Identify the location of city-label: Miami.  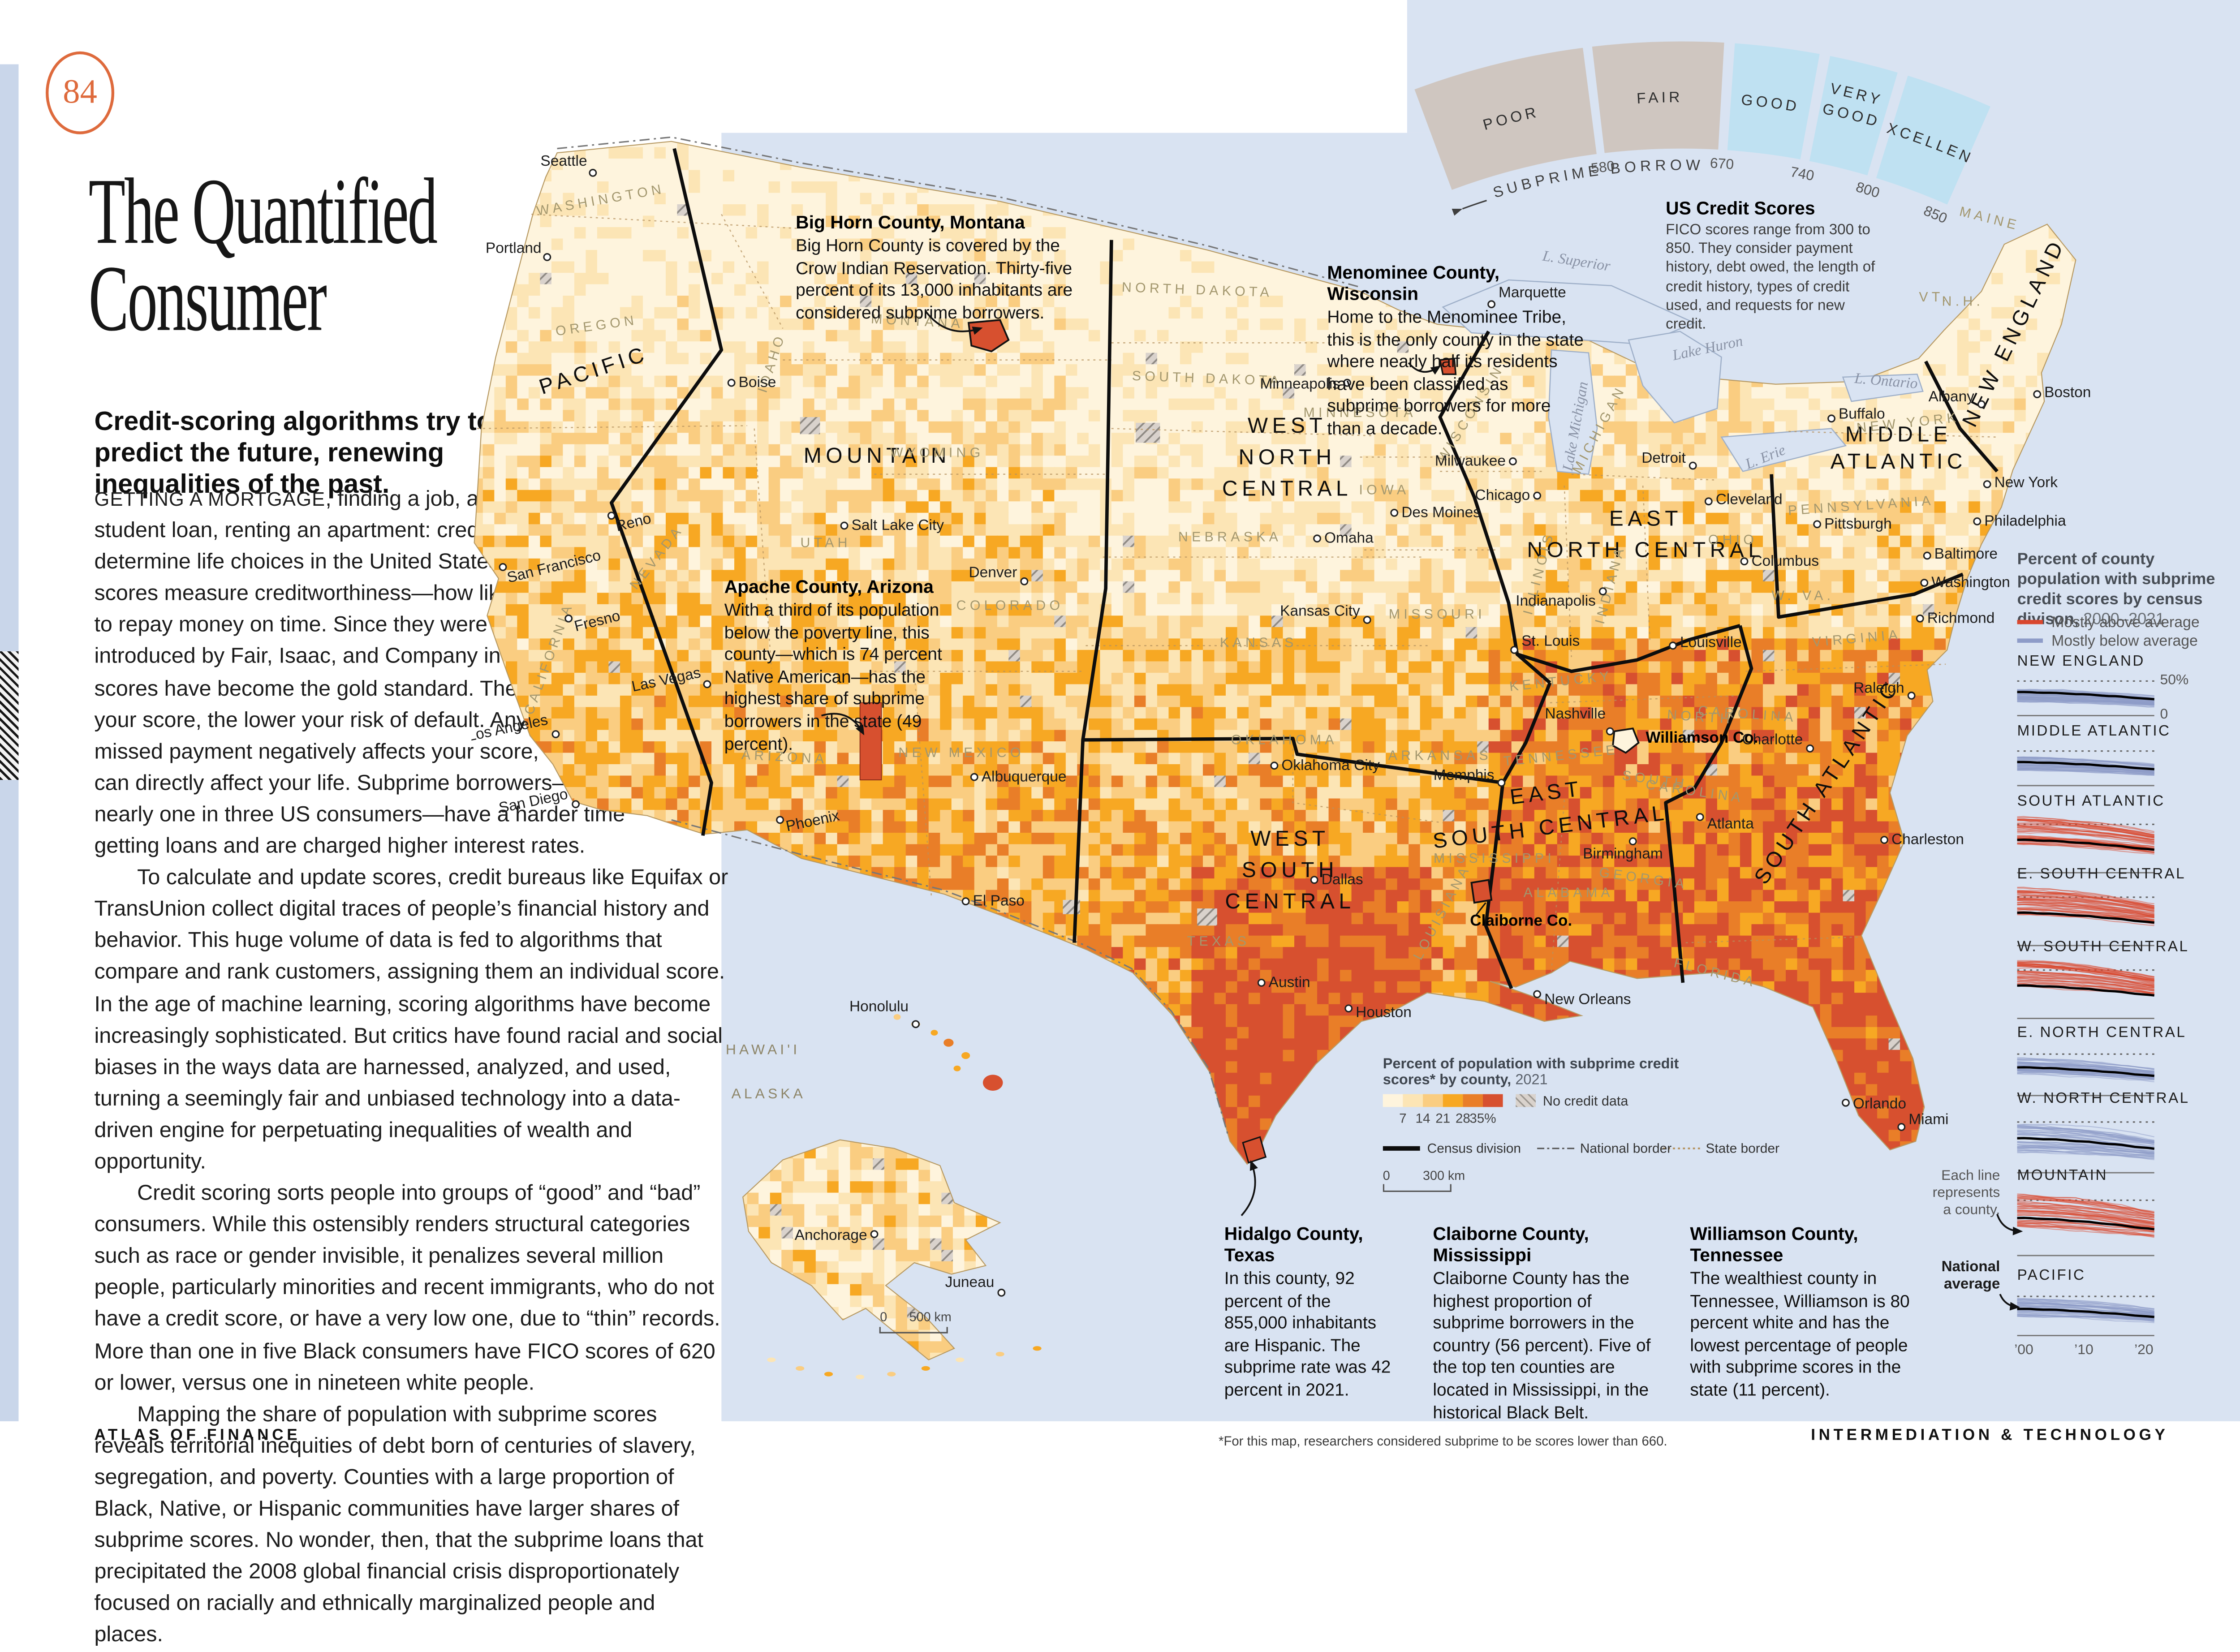
(1928, 1120).